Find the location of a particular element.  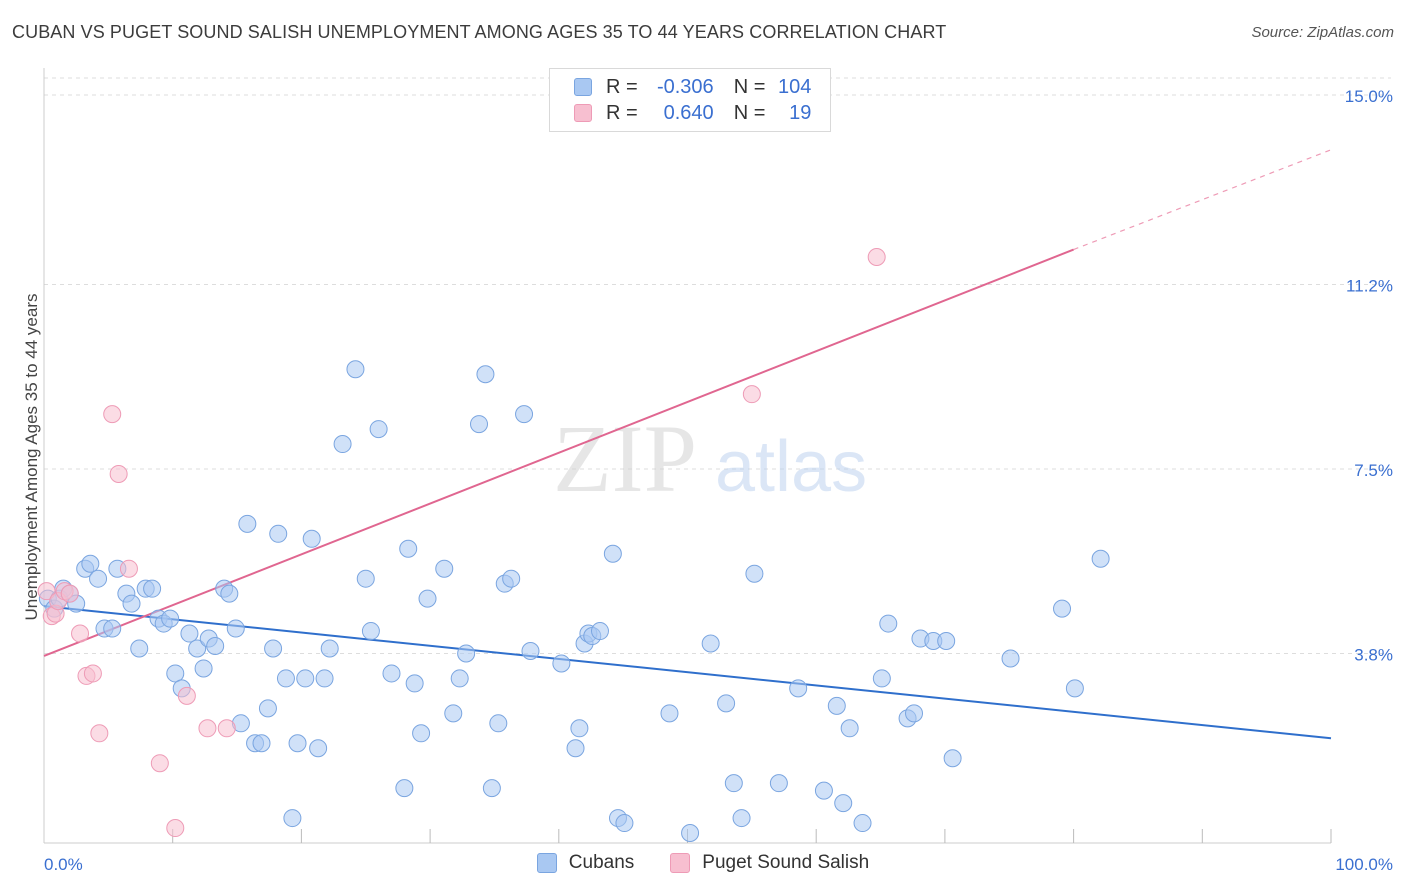

watermark-zip: ZIP is located at coordinates (625, 458).